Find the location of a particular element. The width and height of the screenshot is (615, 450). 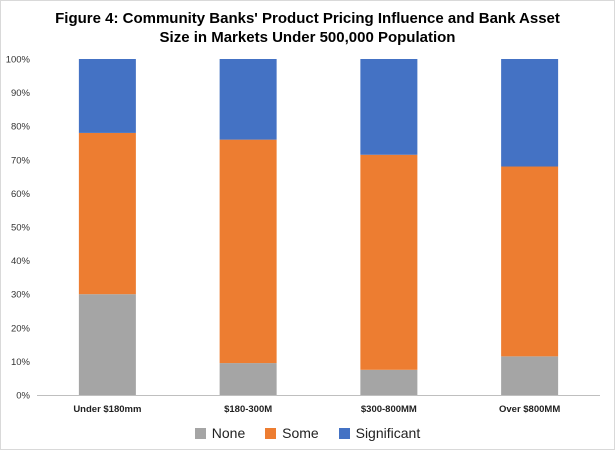

legend-label-none: None is located at coordinates (228, 433).